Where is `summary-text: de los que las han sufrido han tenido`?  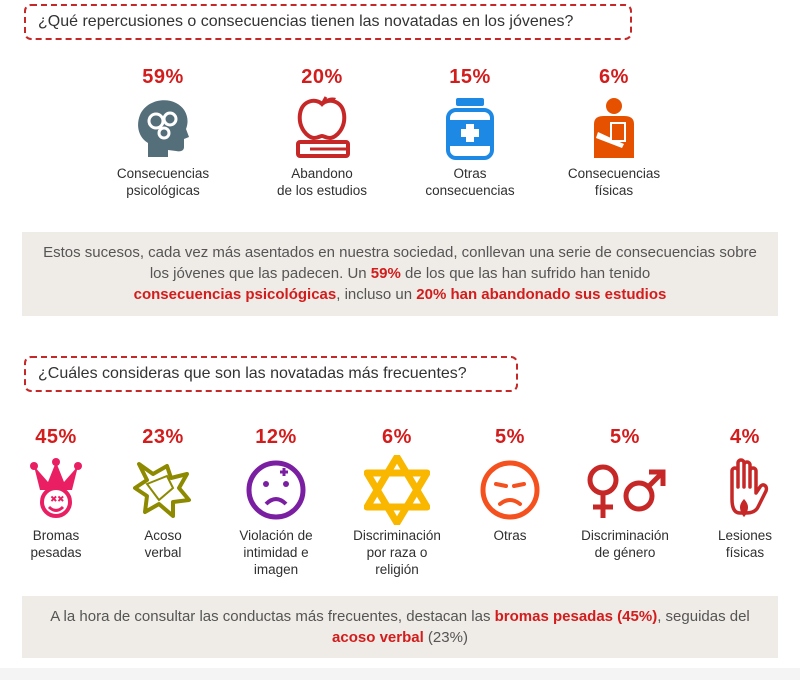
summary-text: de los que las han sufrido han tenido is located at coordinates (525, 273).